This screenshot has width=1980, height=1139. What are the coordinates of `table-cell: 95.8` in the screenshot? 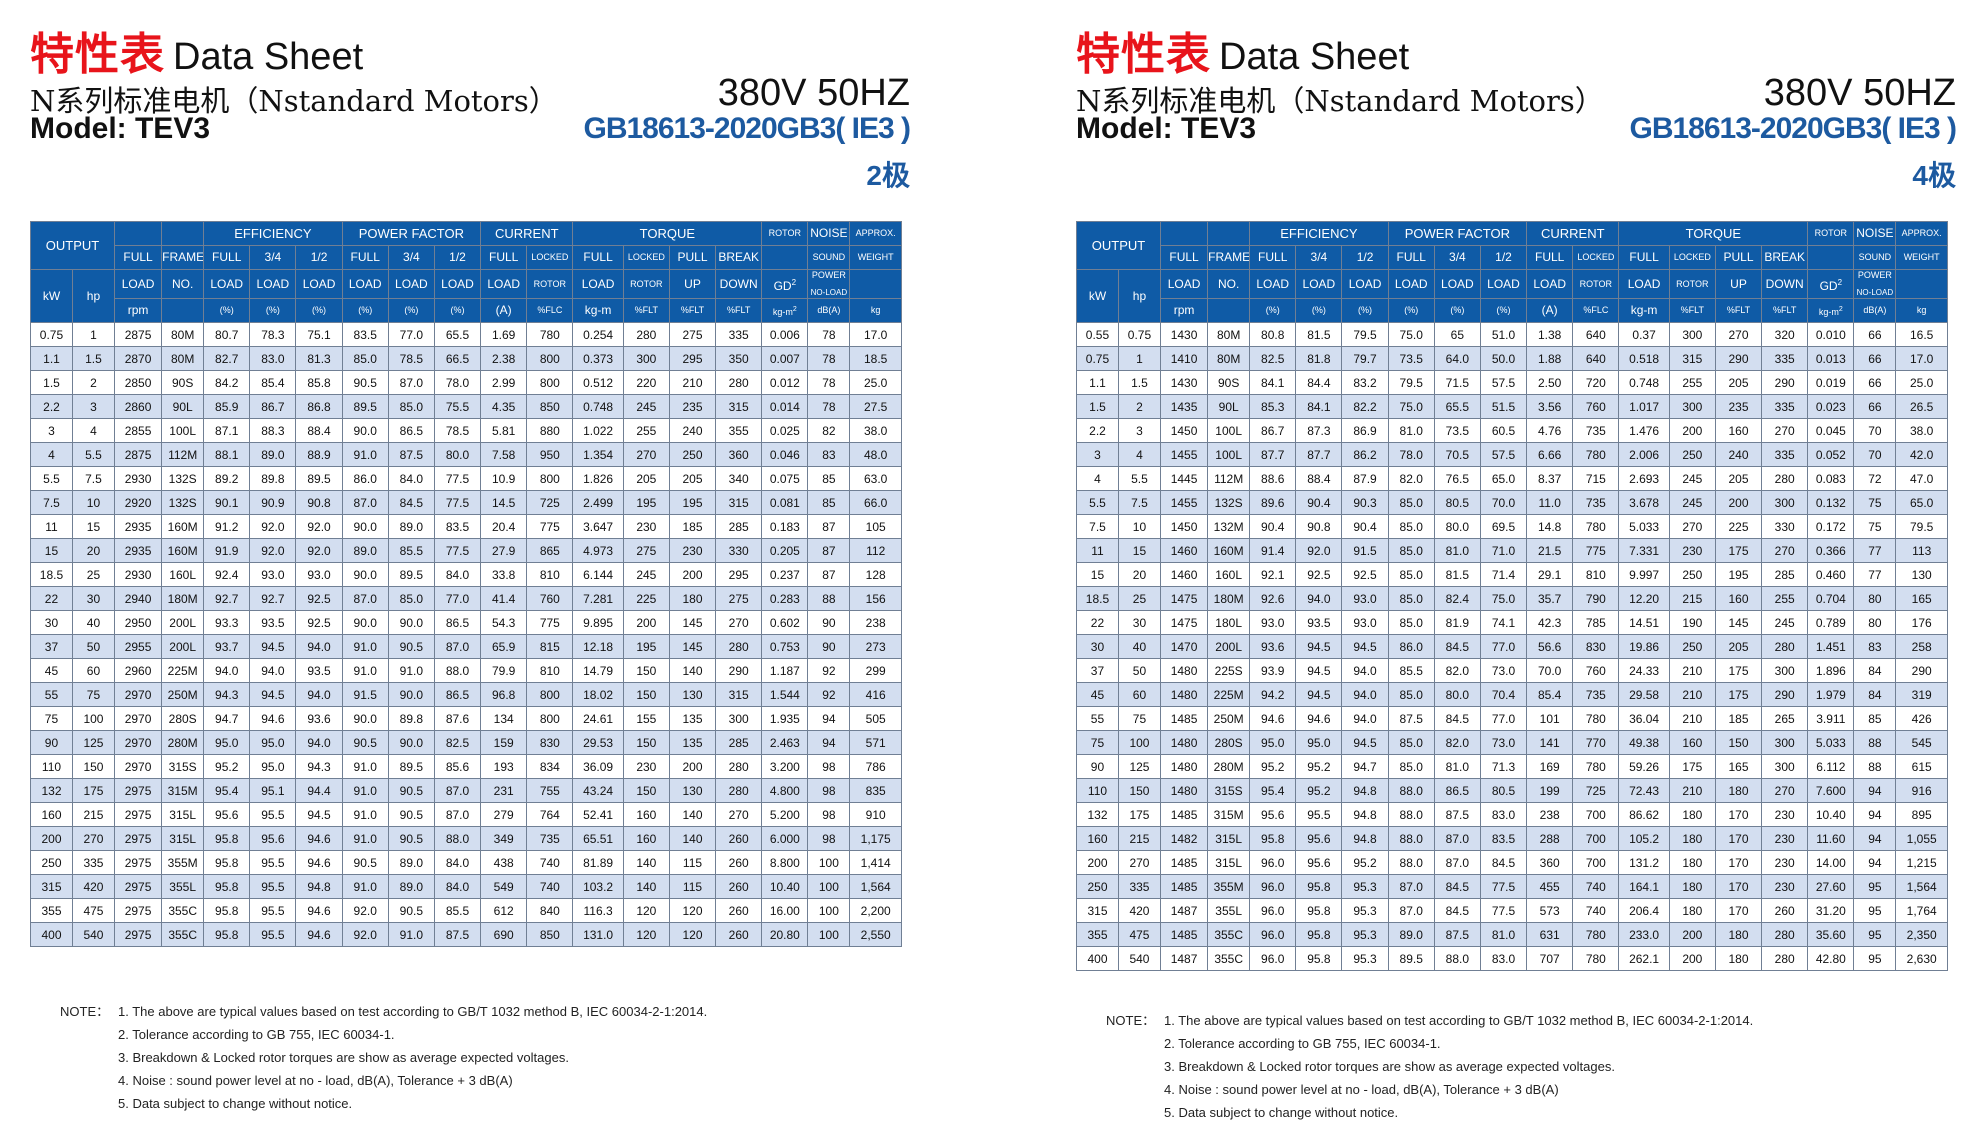 It's located at (227, 910).